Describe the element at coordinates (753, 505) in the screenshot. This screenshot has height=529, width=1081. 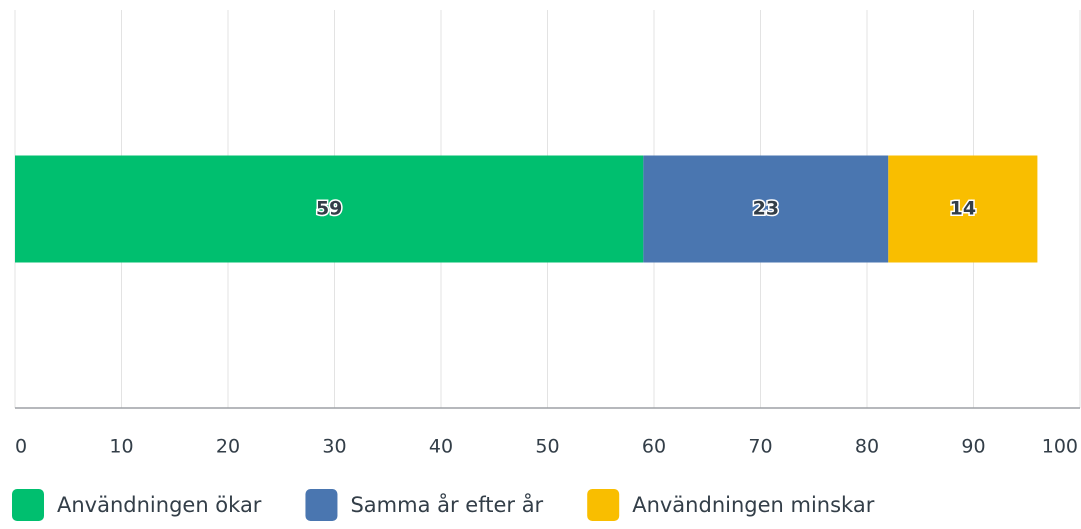
I see `legend-label: Användningen minskar` at that location.